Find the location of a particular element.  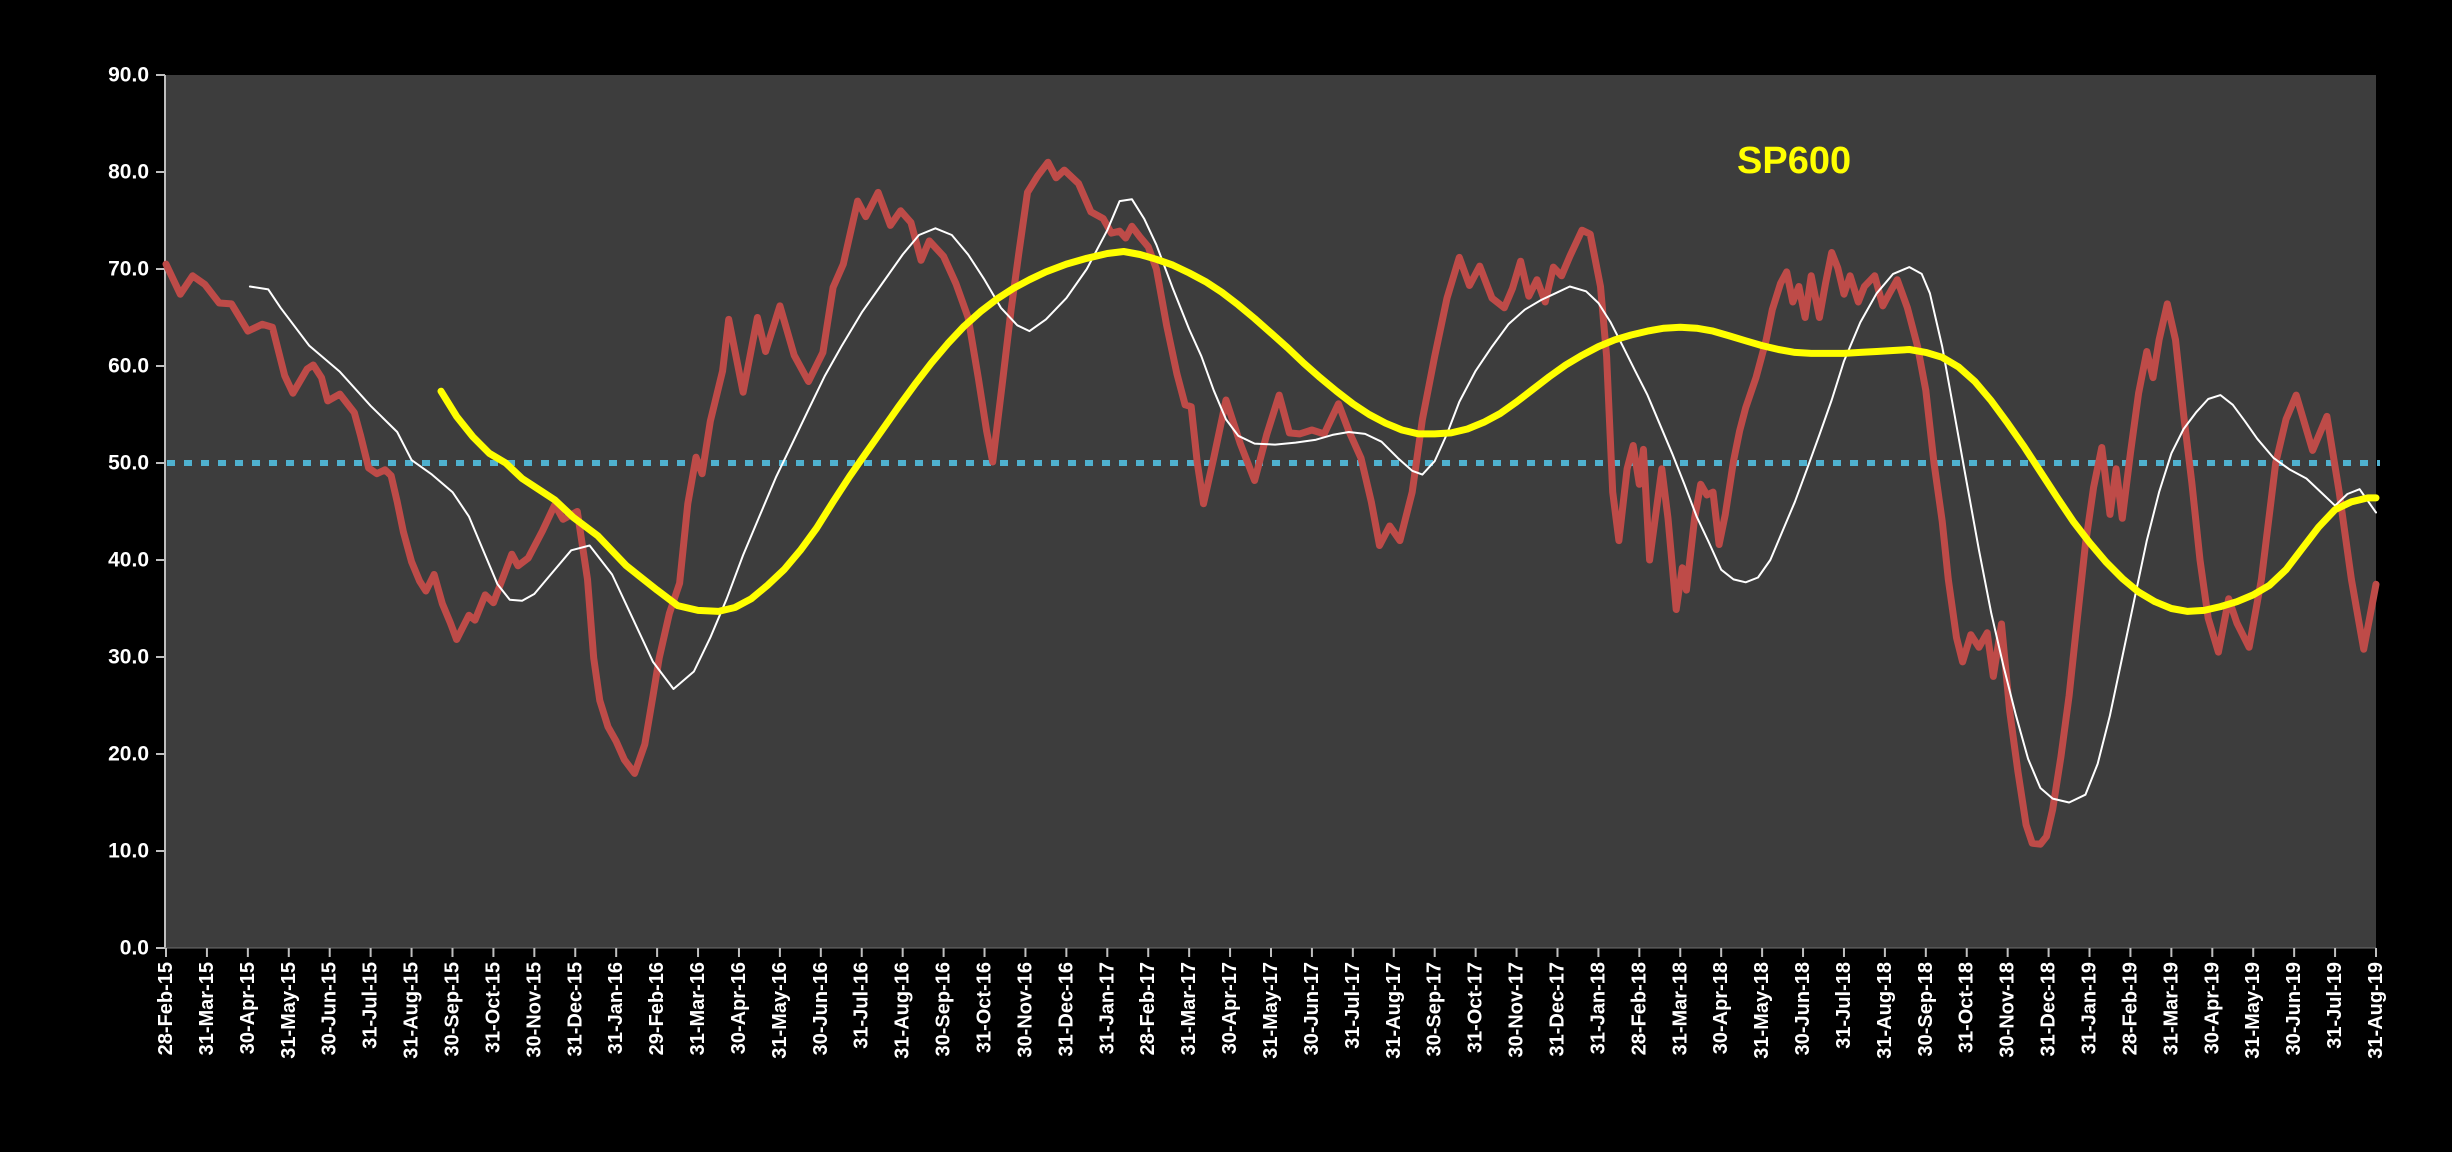

x-axis-label: 31-Aug-15 is located at coordinates (412, 1010).